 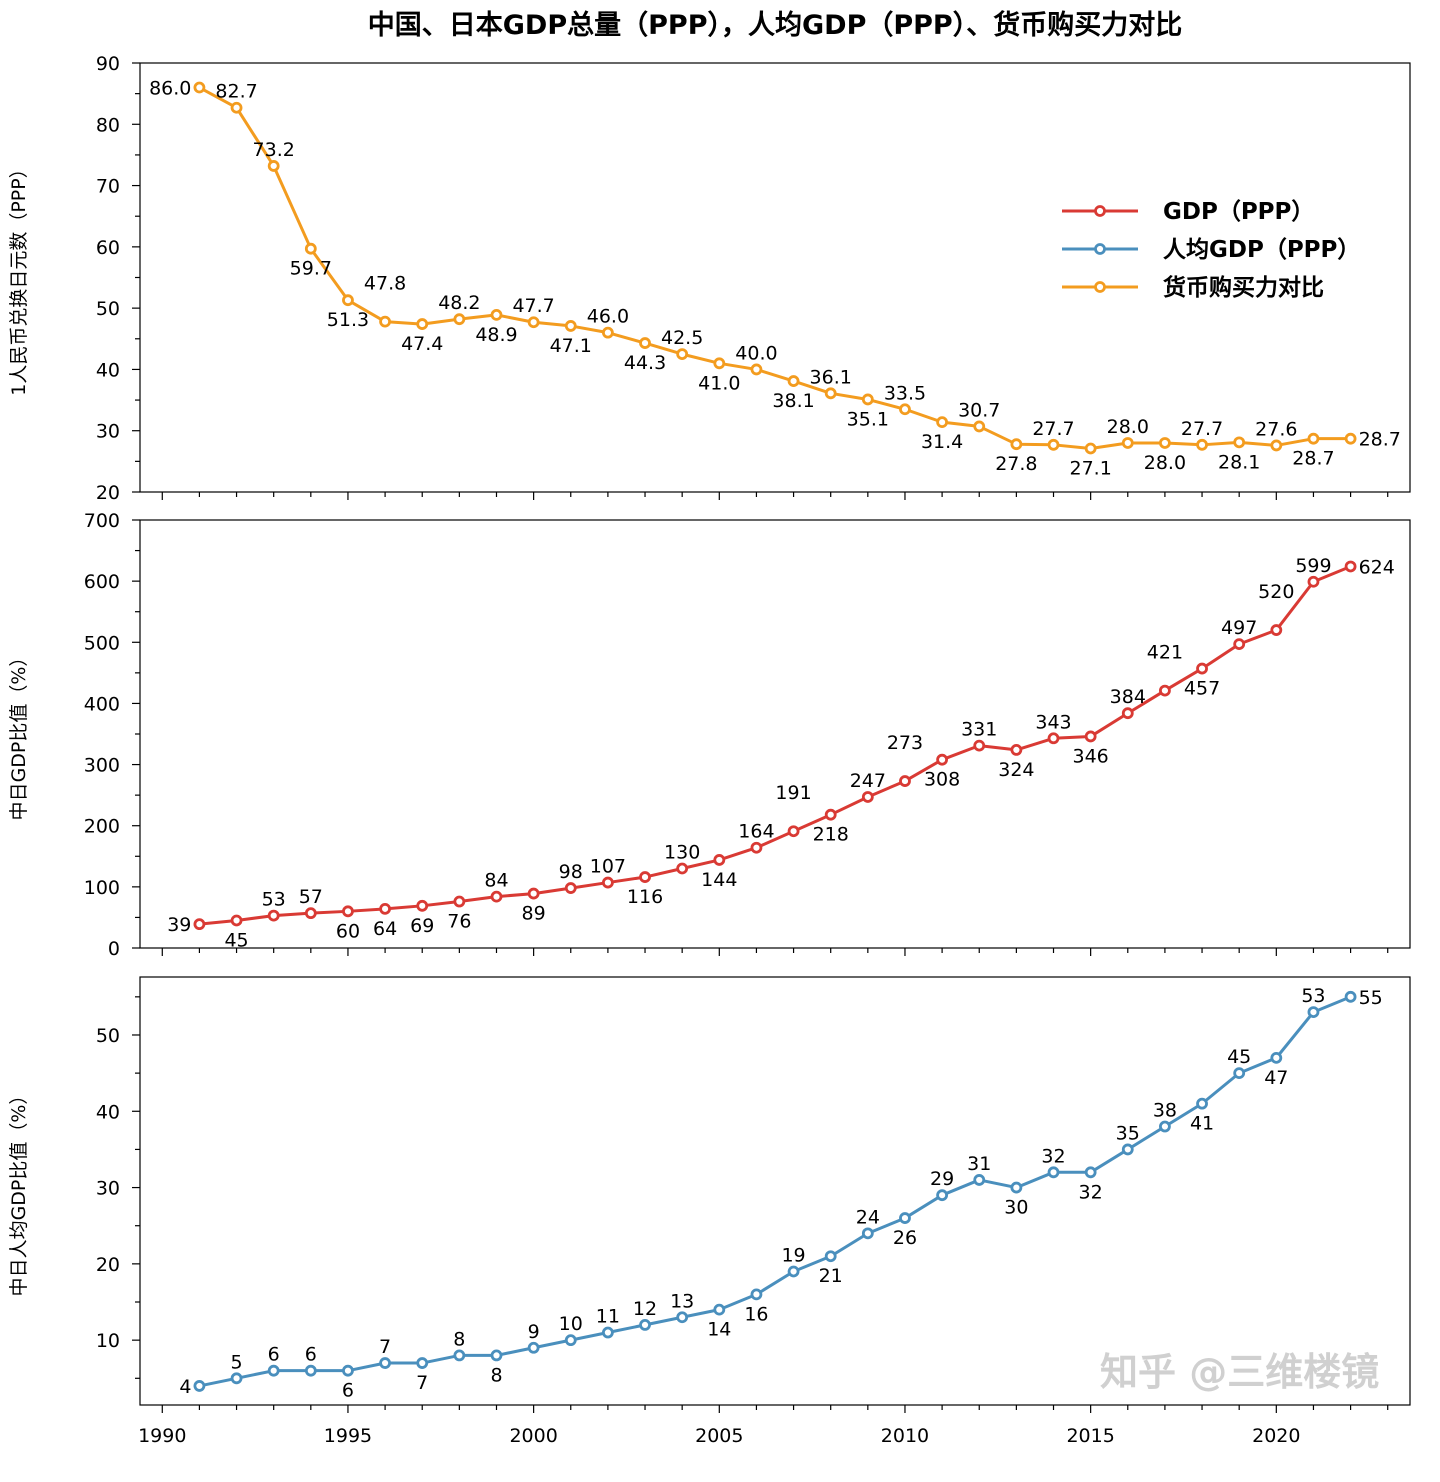 I want to click on data-label: 31.4, so click(x=942, y=442).